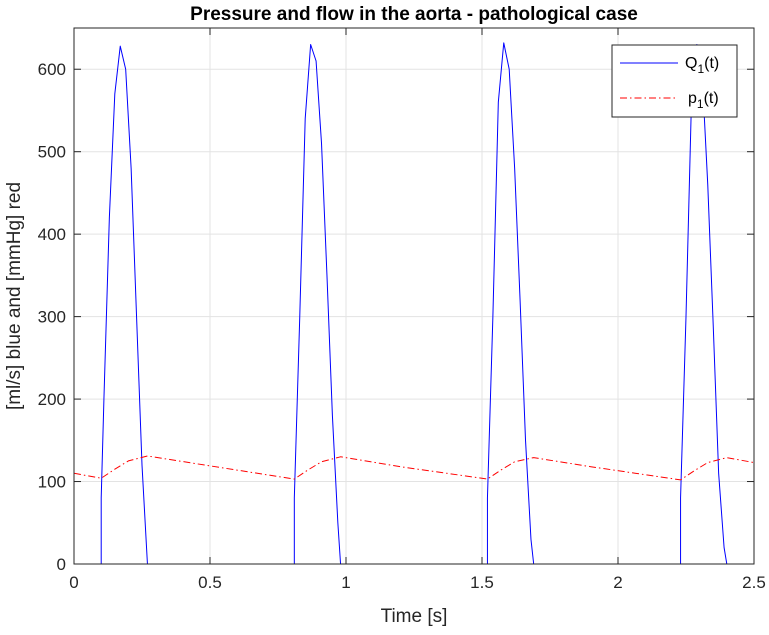 The width and height of the screenshot is (769, 635). I want to click on y-tick-label: 100, so click(52, 482).